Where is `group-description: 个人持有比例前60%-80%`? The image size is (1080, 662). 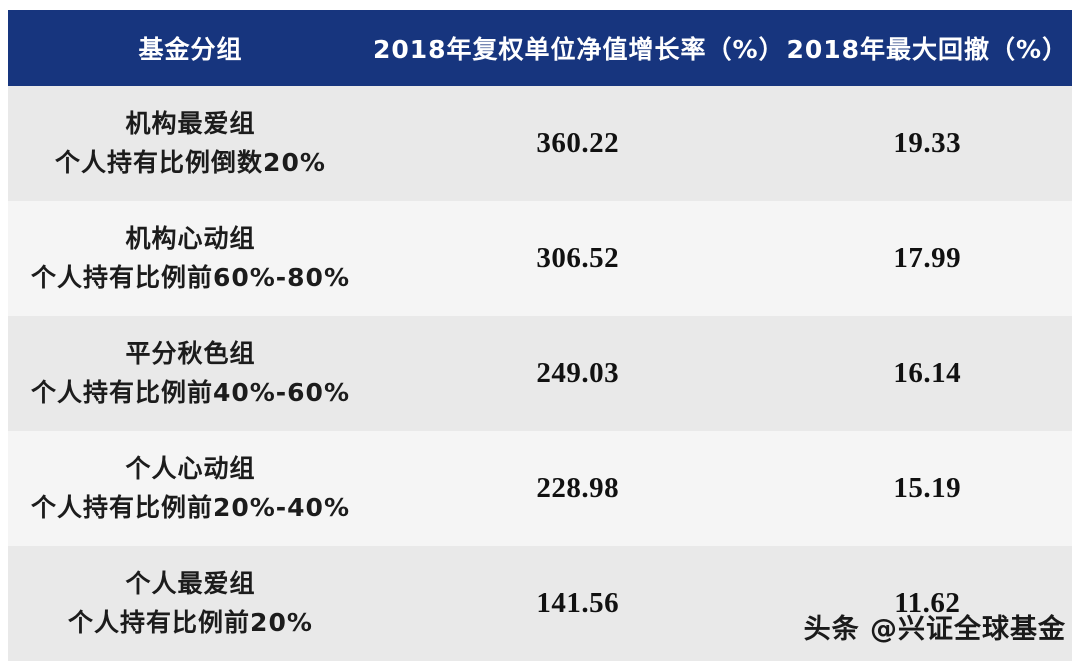 group-description: 个人持有比例前60%-80% is located at coordinates (190, 277).